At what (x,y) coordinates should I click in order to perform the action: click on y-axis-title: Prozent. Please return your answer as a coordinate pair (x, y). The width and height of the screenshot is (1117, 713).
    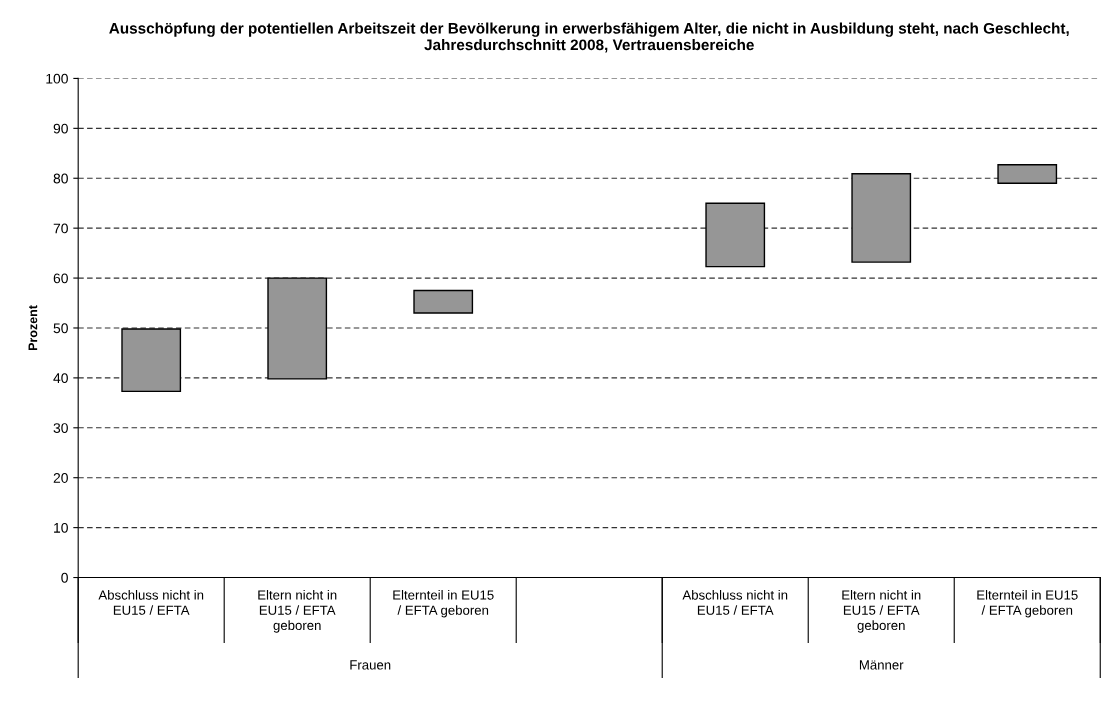
    Looking at the image, I should click on (33, 328).